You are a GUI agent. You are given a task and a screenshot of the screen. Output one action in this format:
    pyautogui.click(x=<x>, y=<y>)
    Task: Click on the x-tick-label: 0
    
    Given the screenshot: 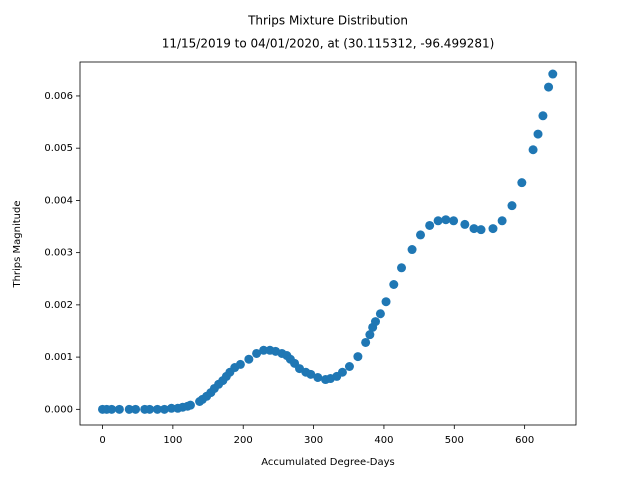 What is the action you would take?
    pyautogui.click(x=102, y=440)
    